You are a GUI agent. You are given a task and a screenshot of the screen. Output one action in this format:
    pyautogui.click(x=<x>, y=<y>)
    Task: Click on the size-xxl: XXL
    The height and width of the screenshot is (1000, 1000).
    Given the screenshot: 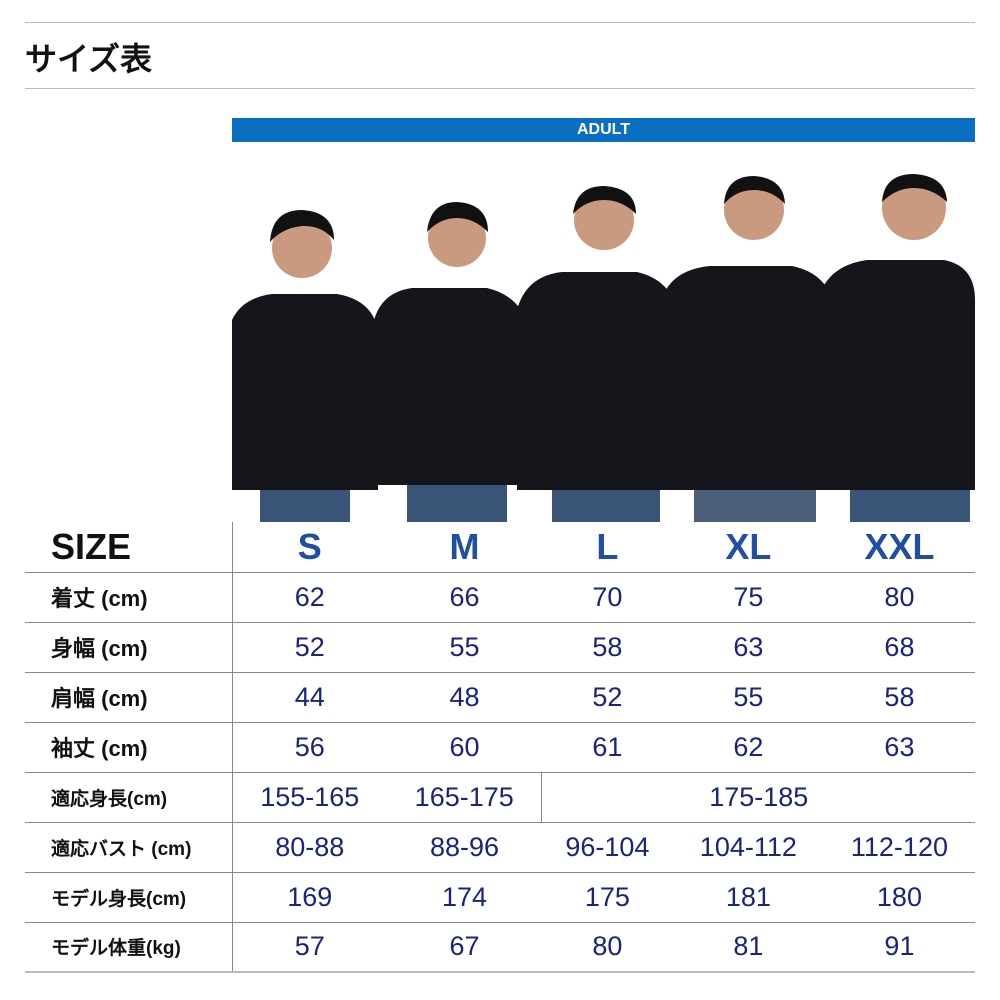 What is the action you would take?
    pyautogui.click(x=899, y=547)
    